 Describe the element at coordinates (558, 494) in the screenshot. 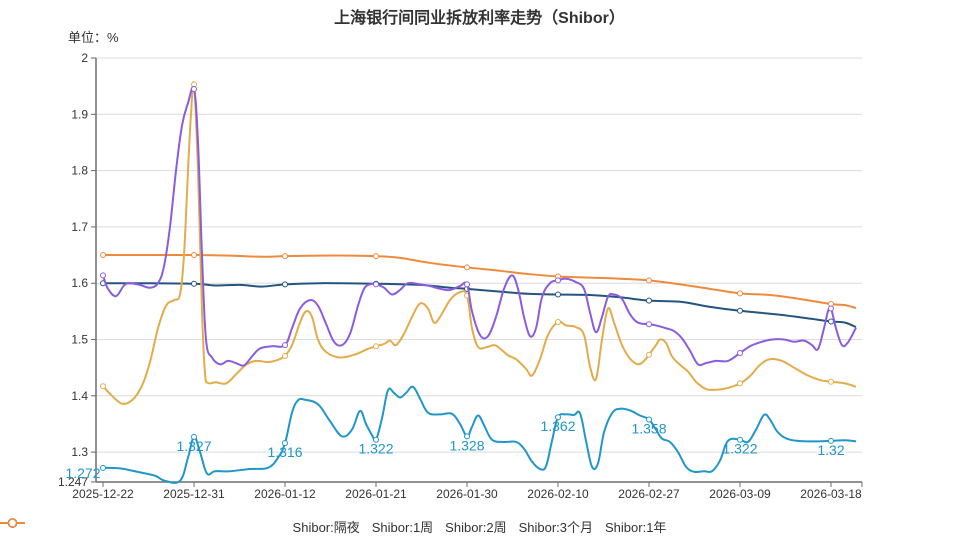

I see `x-tick-label: 2026-02-10` at that location.